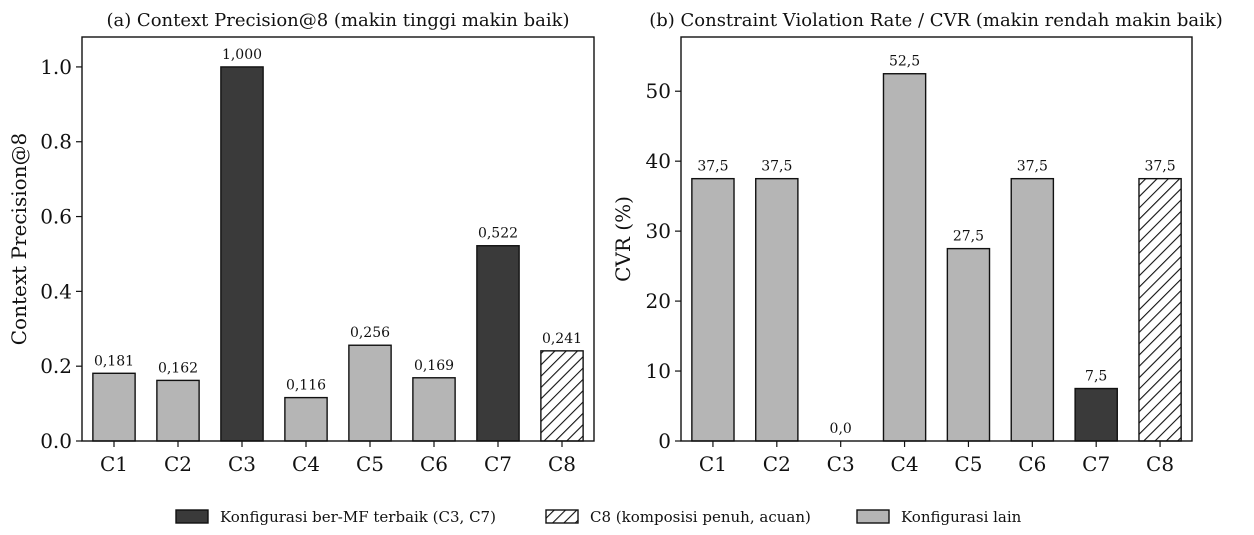 The height and width of the screenshot is (535, 1254). I want to click on data-label-c4: 52,5, so click(904, 62).